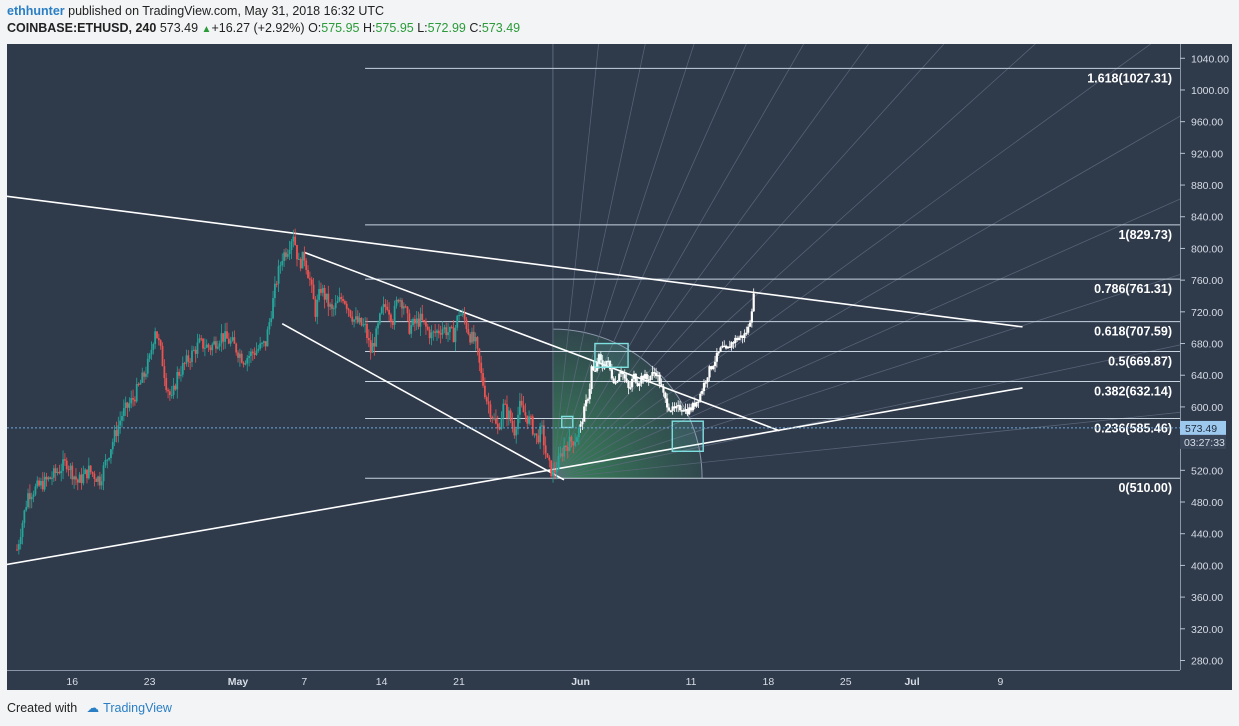  I want to click on close-label: C:, so click(475, 28).